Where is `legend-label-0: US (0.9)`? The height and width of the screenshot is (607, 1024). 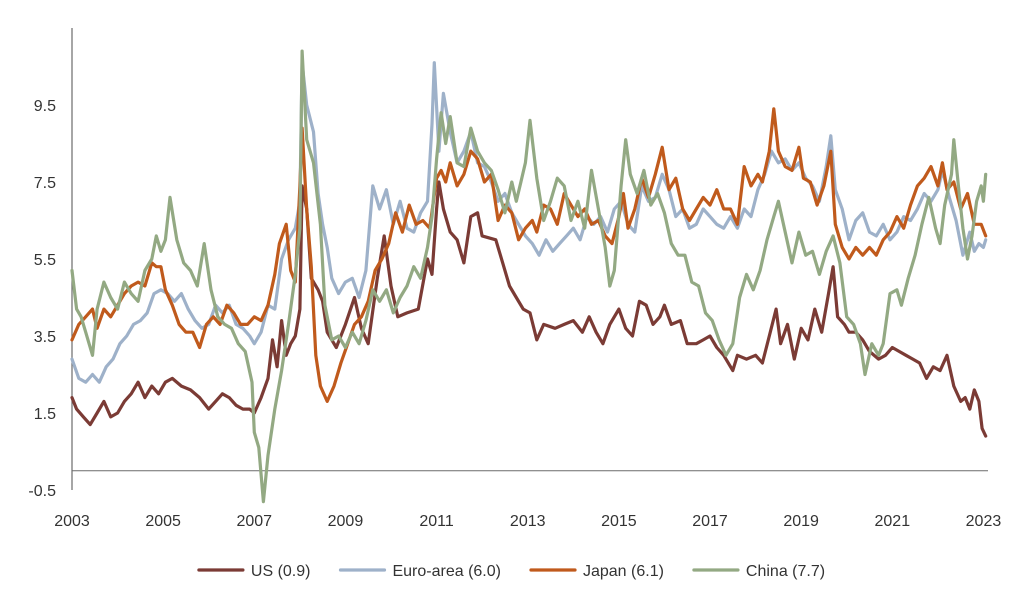
legend-label-0: US (0.9) is located at coordinates (281, 571).